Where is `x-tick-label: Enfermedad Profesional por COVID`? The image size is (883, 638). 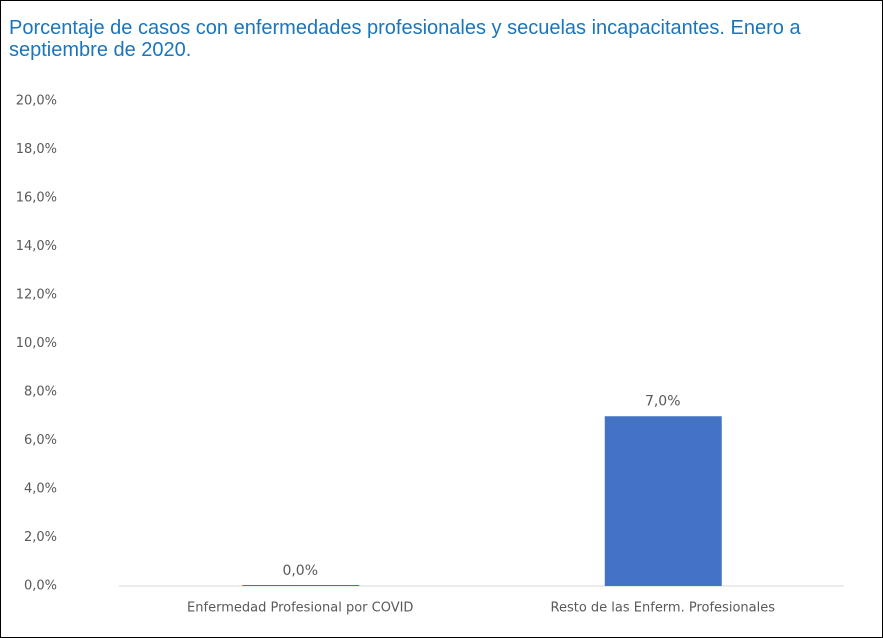 x-tick-label: Enfermedad Profesional por COVID is located at coordinates (300, 608).